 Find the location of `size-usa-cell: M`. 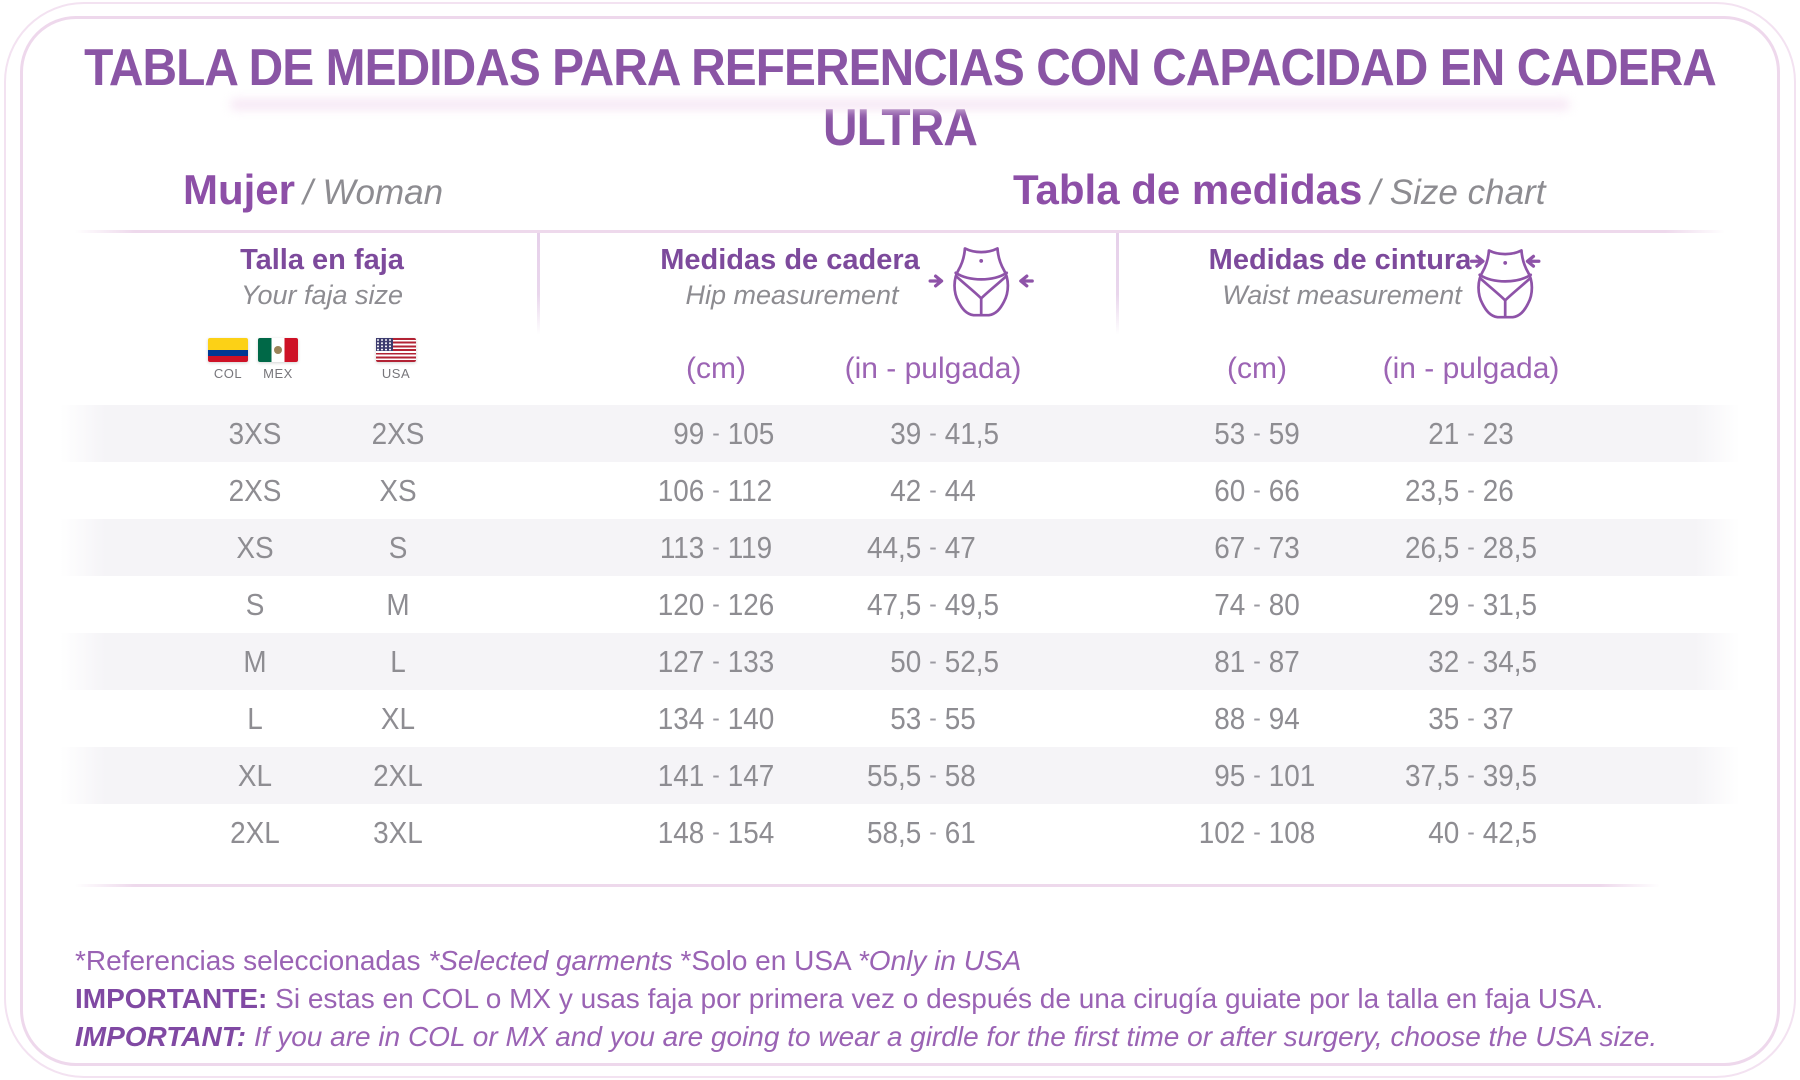

size-usa-cell: M is located at coordinates (398, 604).